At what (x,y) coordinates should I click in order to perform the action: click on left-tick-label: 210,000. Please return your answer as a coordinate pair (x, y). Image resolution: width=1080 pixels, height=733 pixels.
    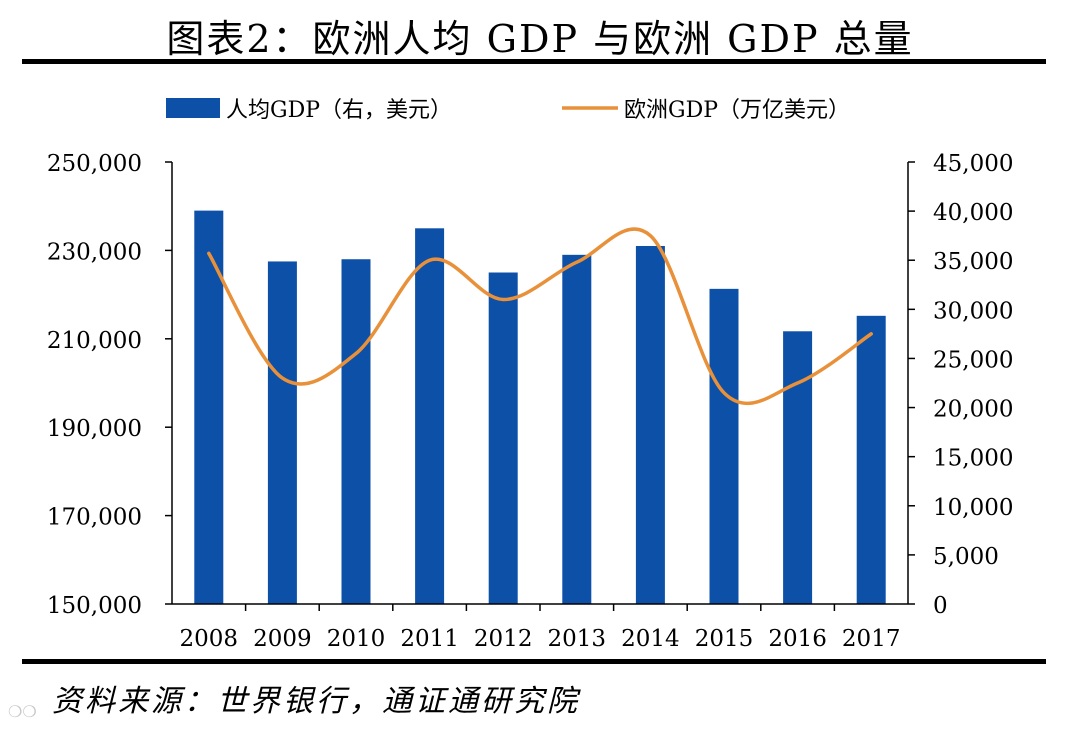
    Looking at the image, I should click on (94, 341).